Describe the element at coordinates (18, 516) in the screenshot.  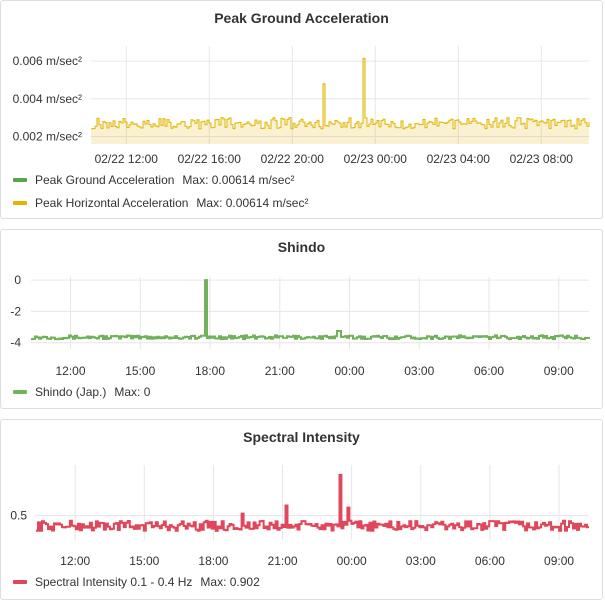
I see `y-tick-label: 0.5` at that location.